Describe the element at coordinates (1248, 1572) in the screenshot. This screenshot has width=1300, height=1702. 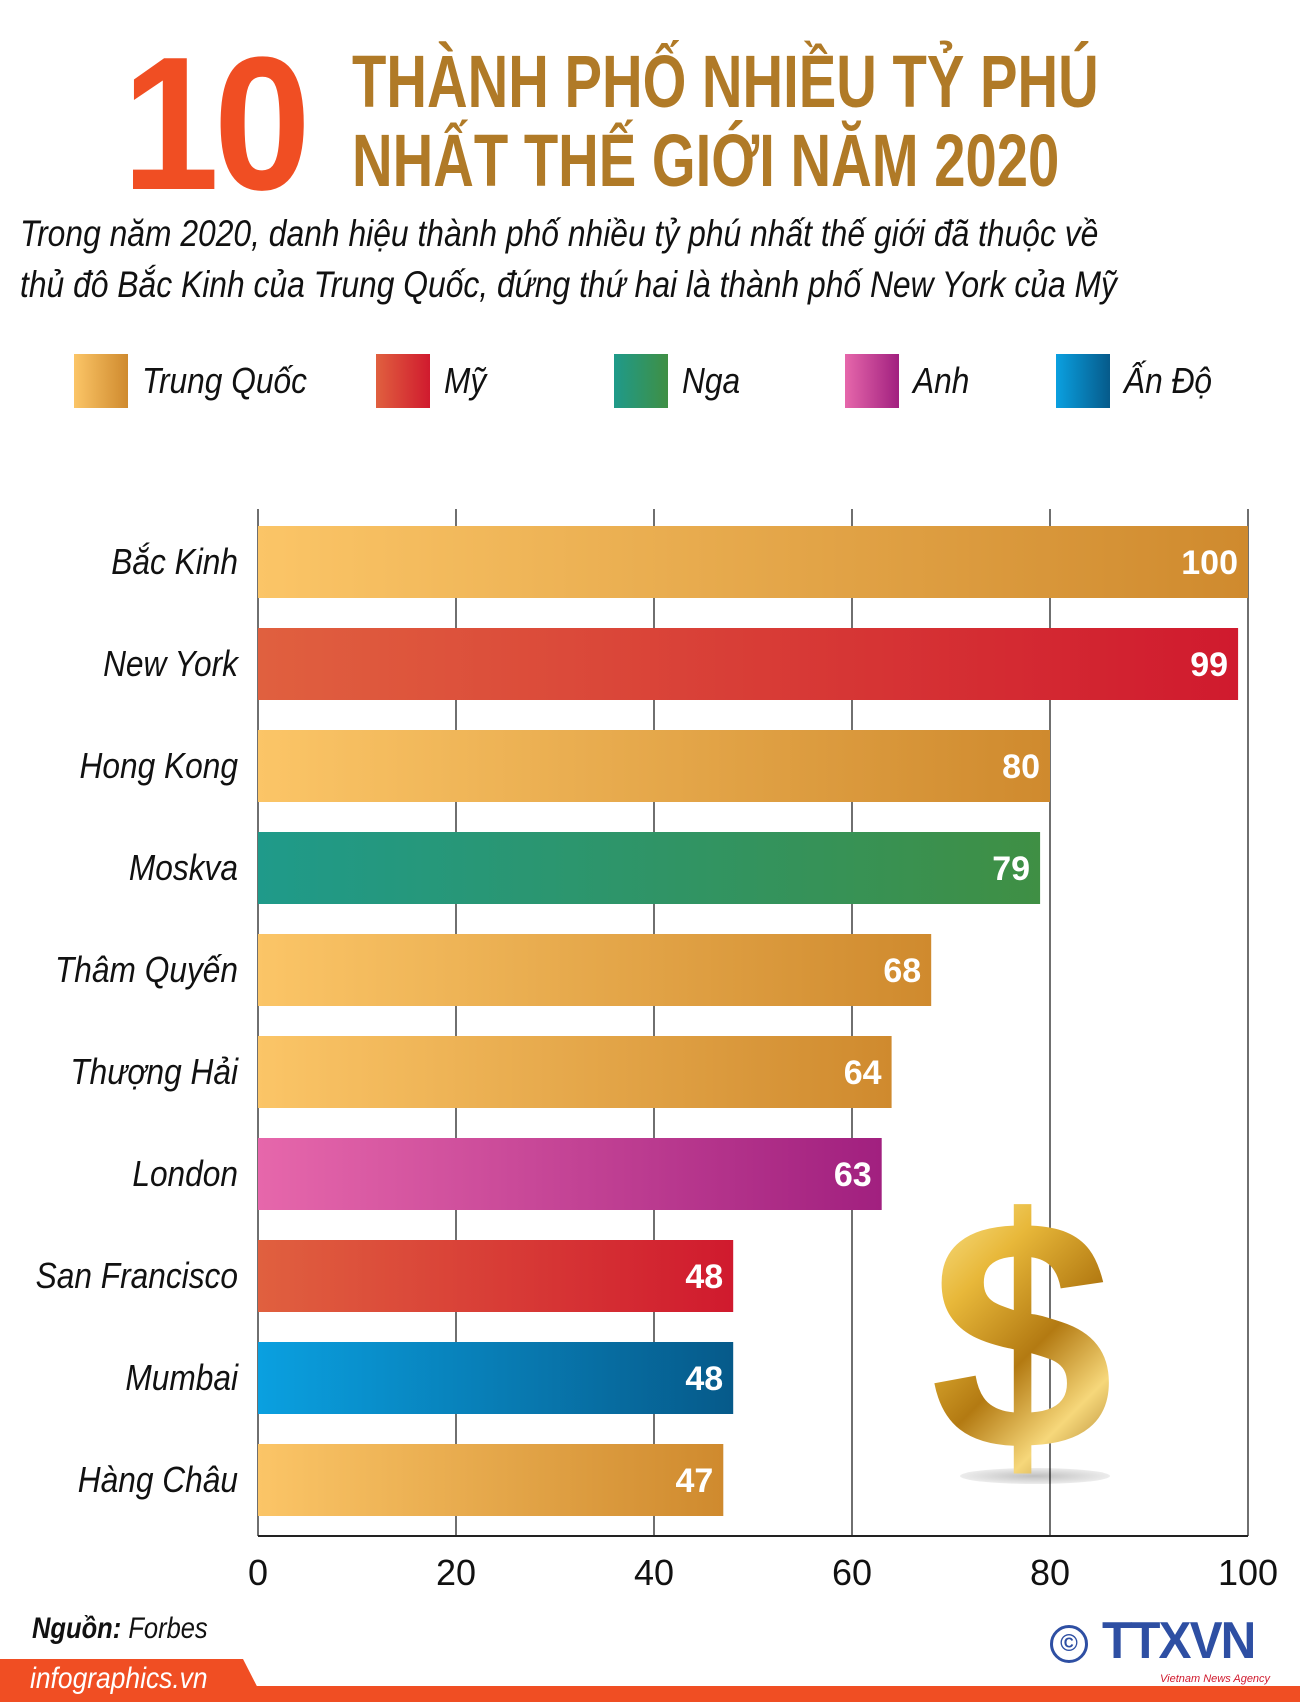
I see `x-tick-label: 100` at that location.